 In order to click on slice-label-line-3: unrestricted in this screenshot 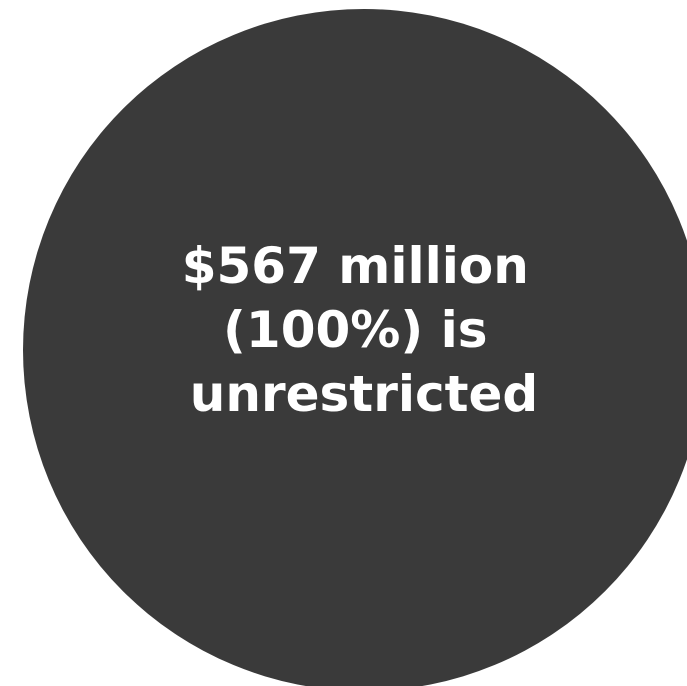, I will do `click(364, 394)`.